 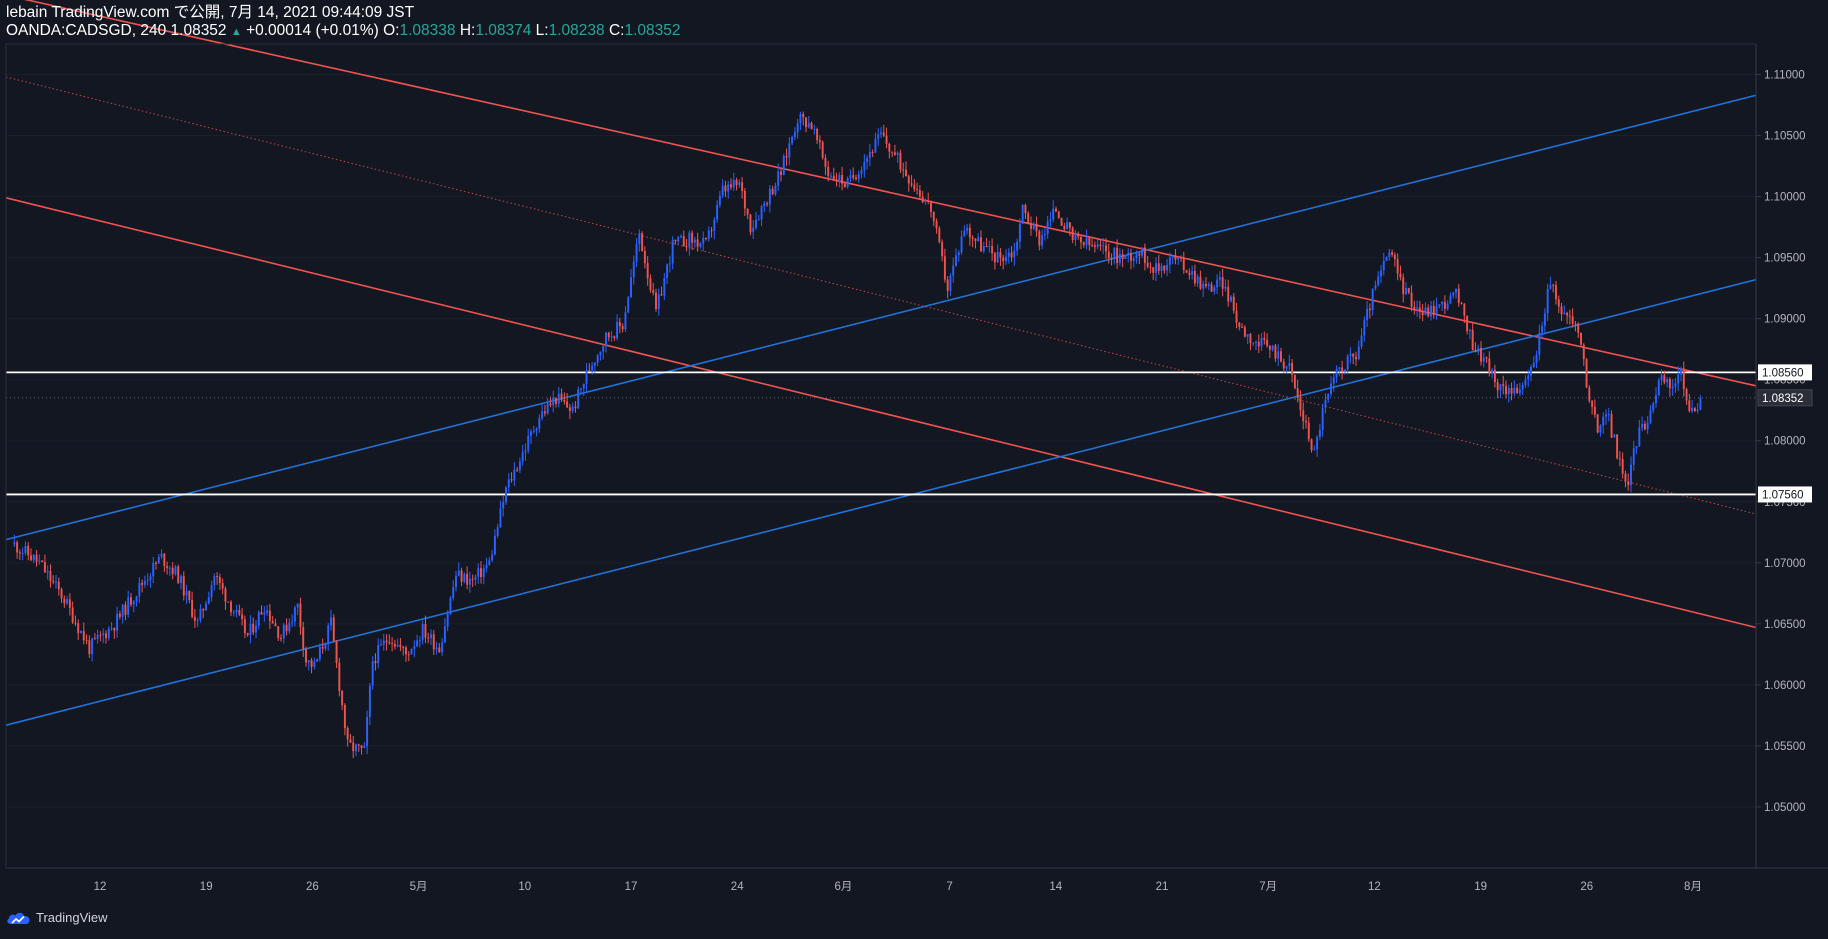 What do you see at coordinates (881, 433) in the screenshot?
I see `horizontal-levels` at bounding box center [881, 433].